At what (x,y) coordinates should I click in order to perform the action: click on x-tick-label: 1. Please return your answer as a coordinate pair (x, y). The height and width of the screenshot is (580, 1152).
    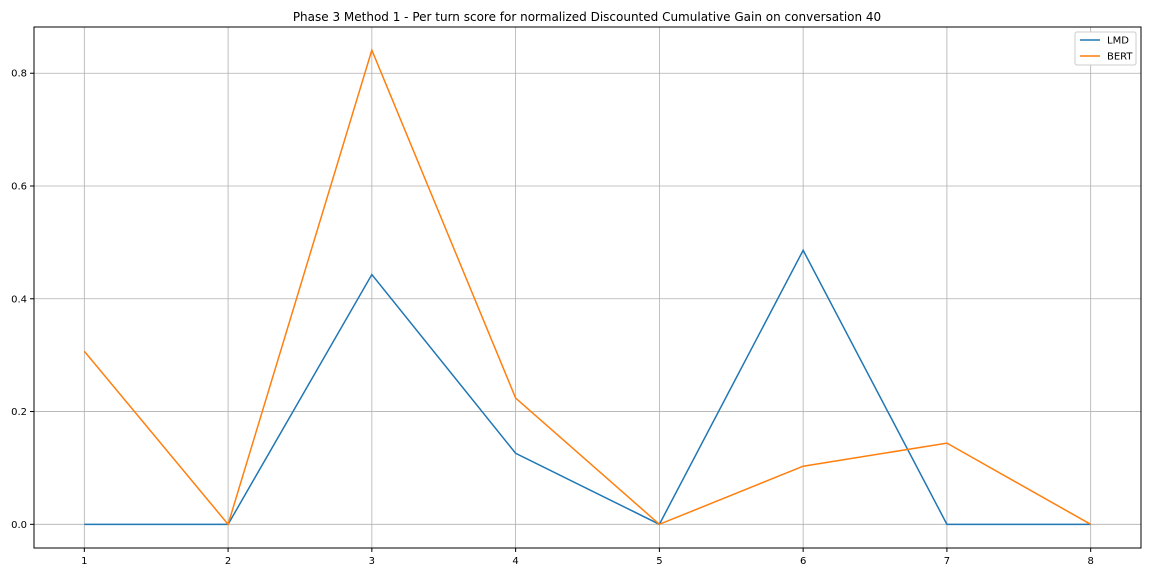
    Looking at the image, I should click on (84, 561).